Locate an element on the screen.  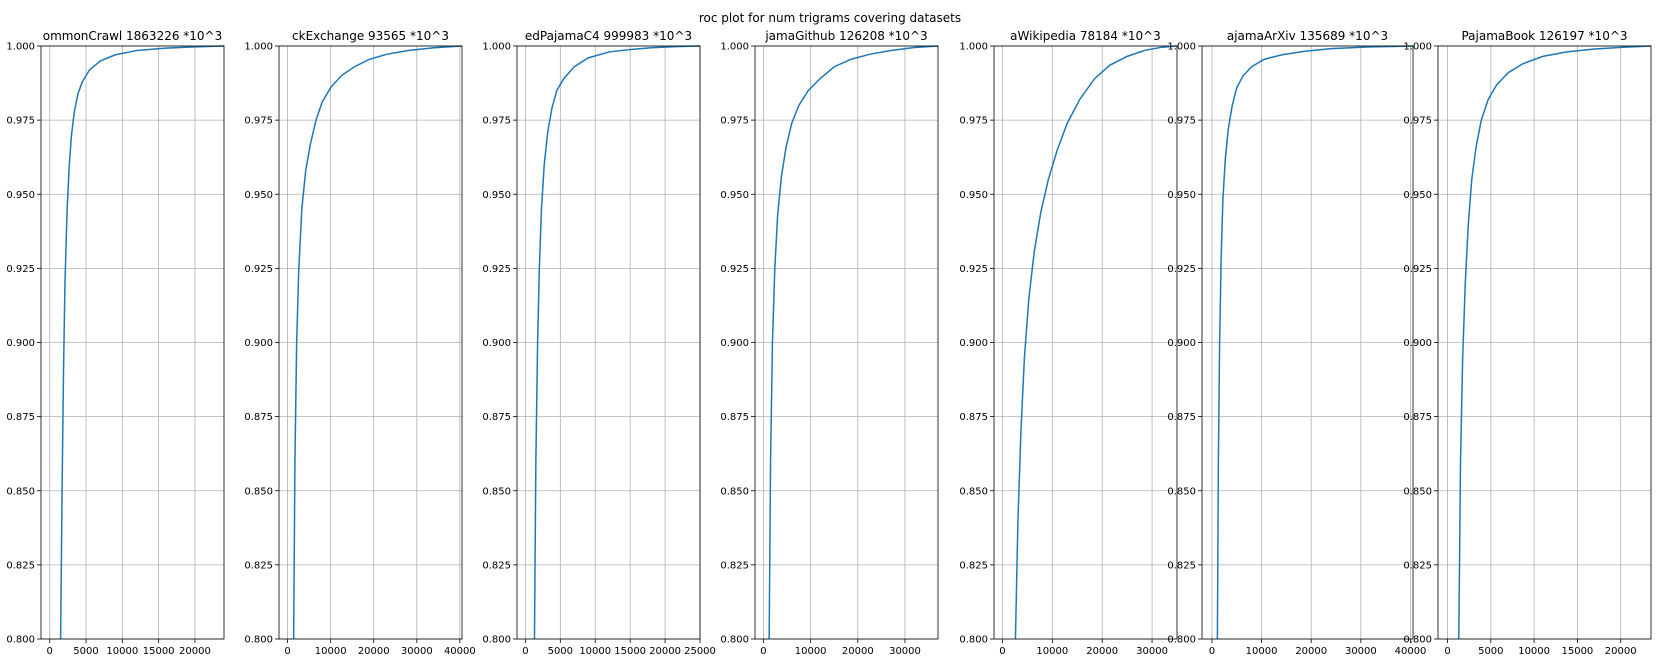
subplot-title: edPajamaC4 999983 *10^3 is located at coordinates (608, 36).